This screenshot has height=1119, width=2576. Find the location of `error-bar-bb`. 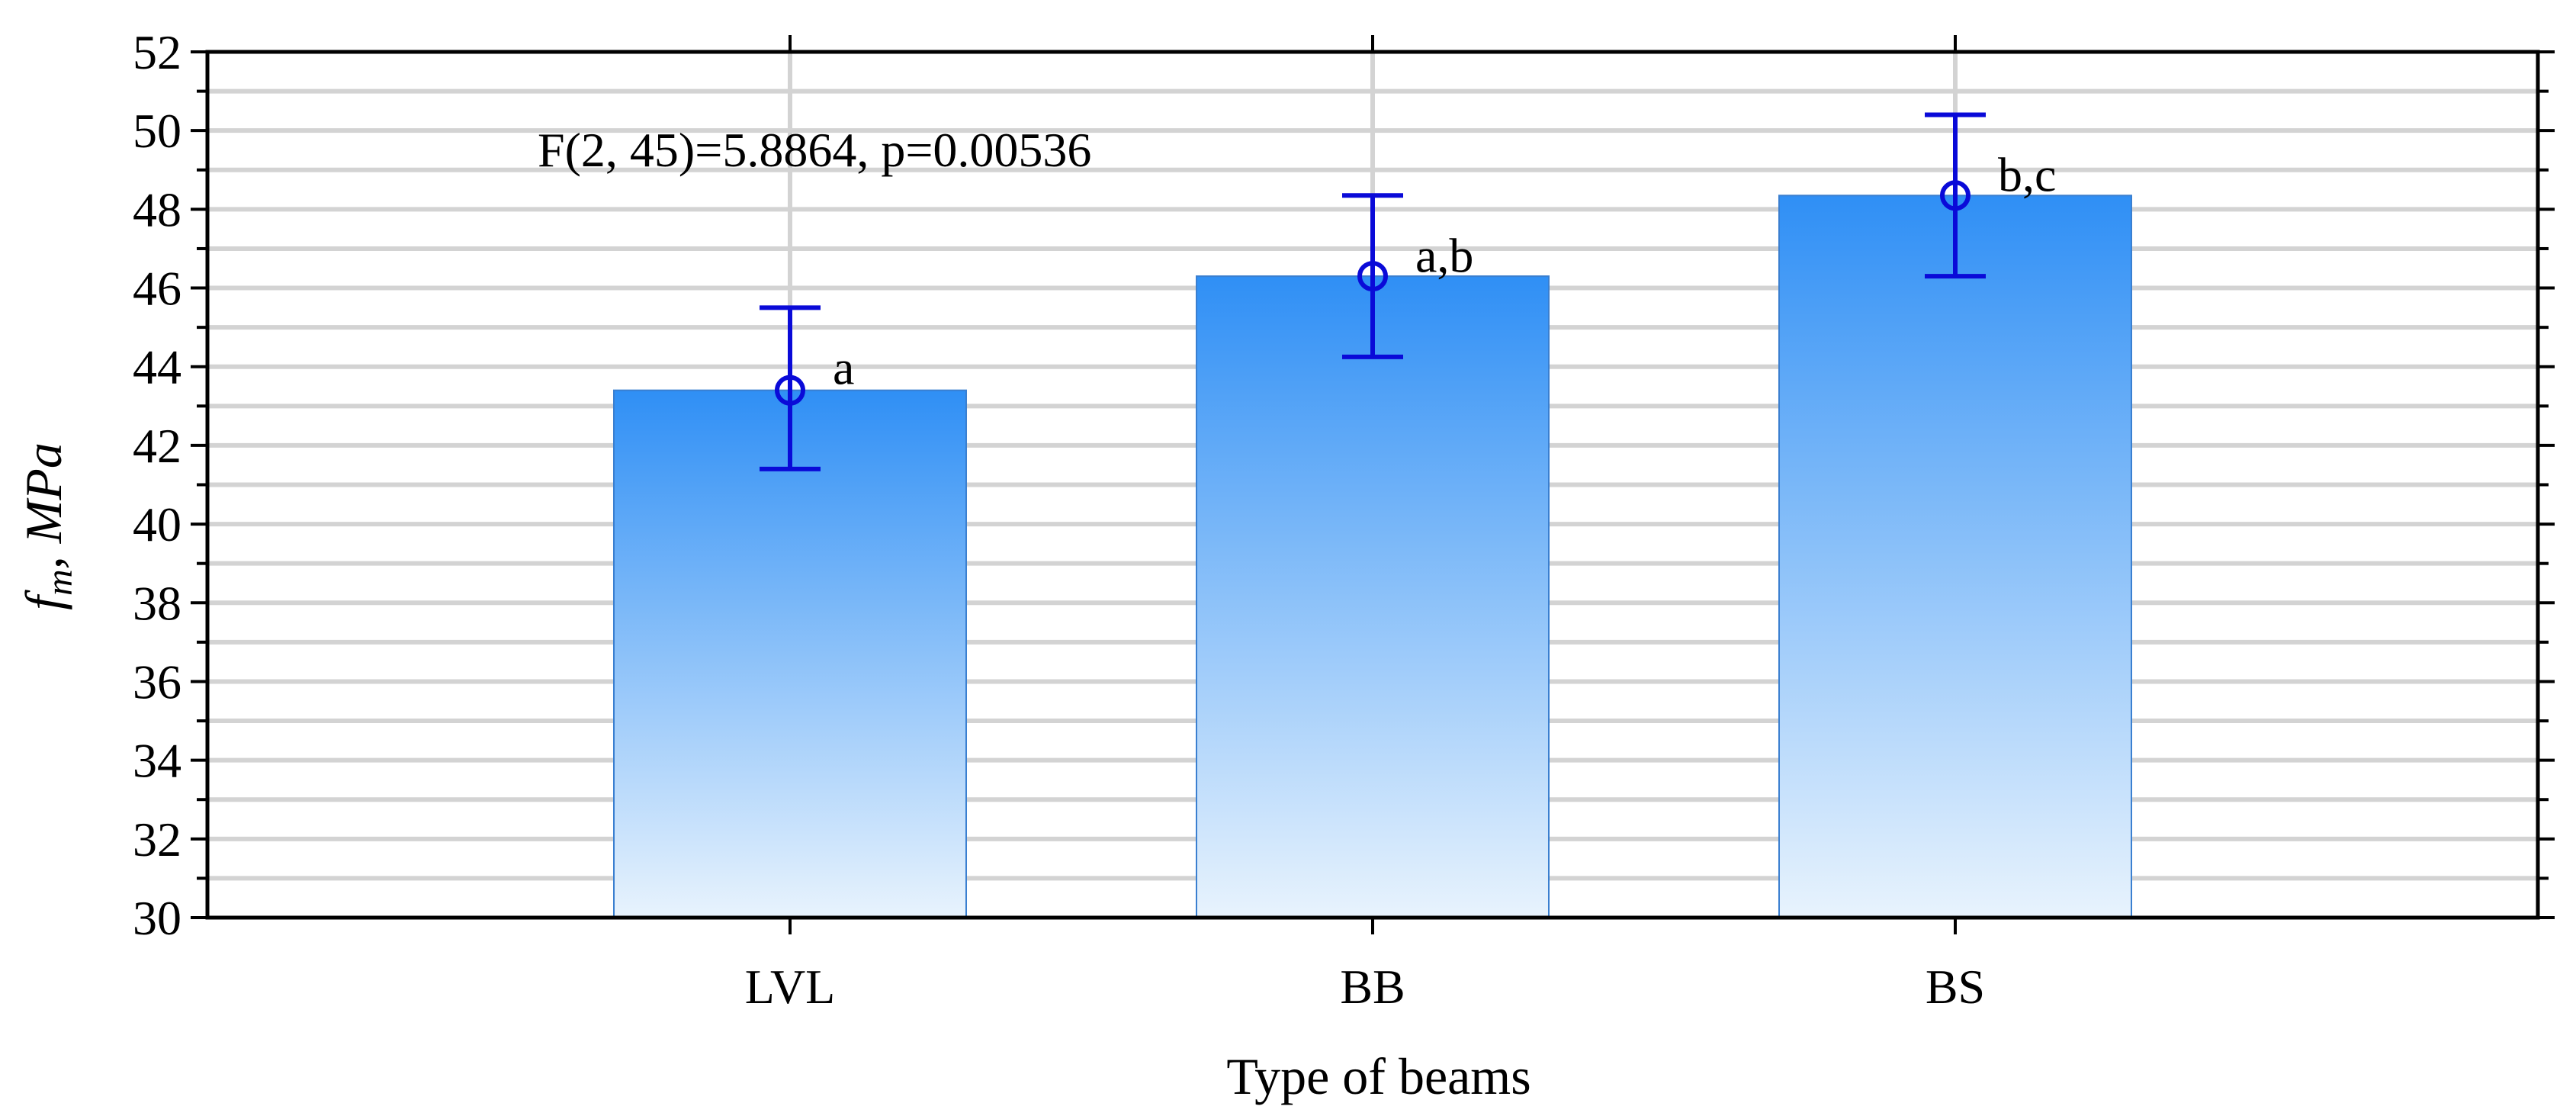

error-bar-bb is located at coordinates (1372, 276).